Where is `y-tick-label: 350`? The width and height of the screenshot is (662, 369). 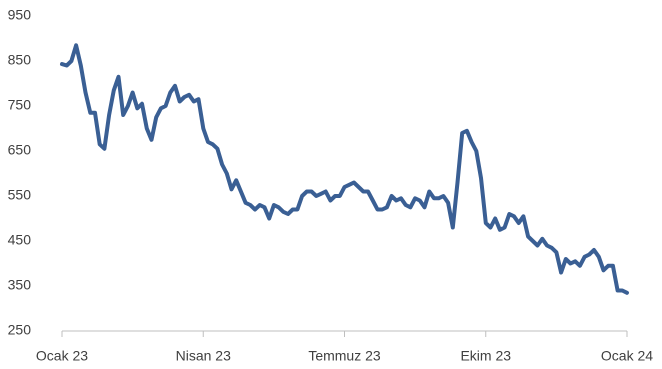
y-tick-label: 350 is located at coordinates (20, 285).